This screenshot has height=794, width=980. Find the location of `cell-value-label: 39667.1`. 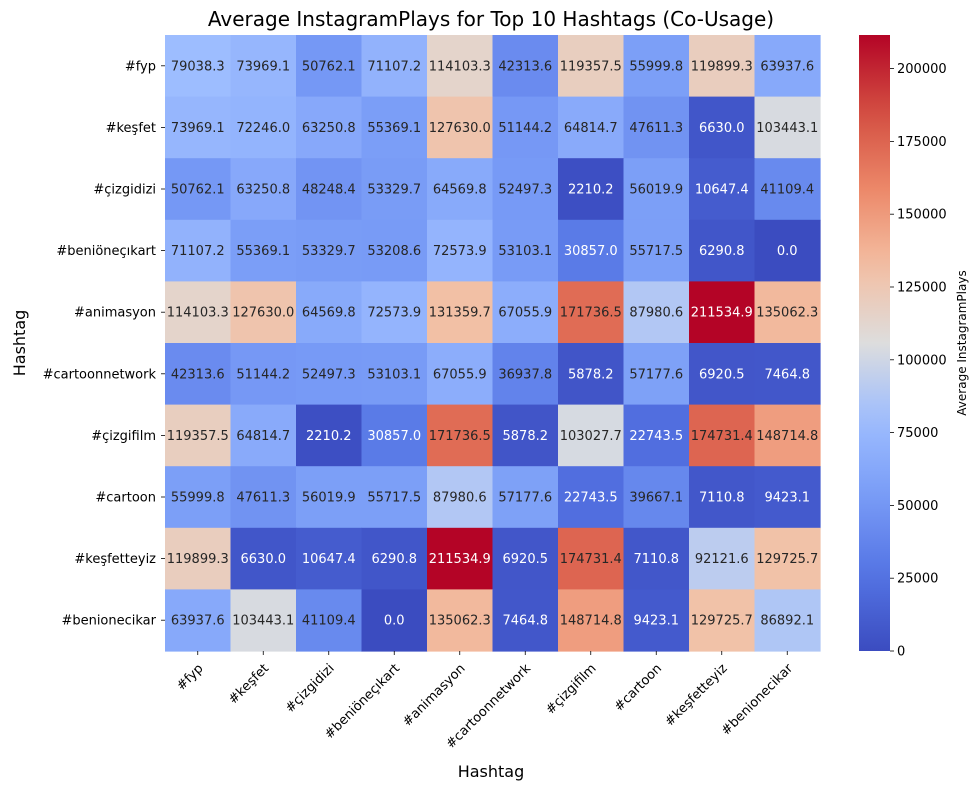

cell-value-label: 39667.1 is located at coordinates (656, 498).